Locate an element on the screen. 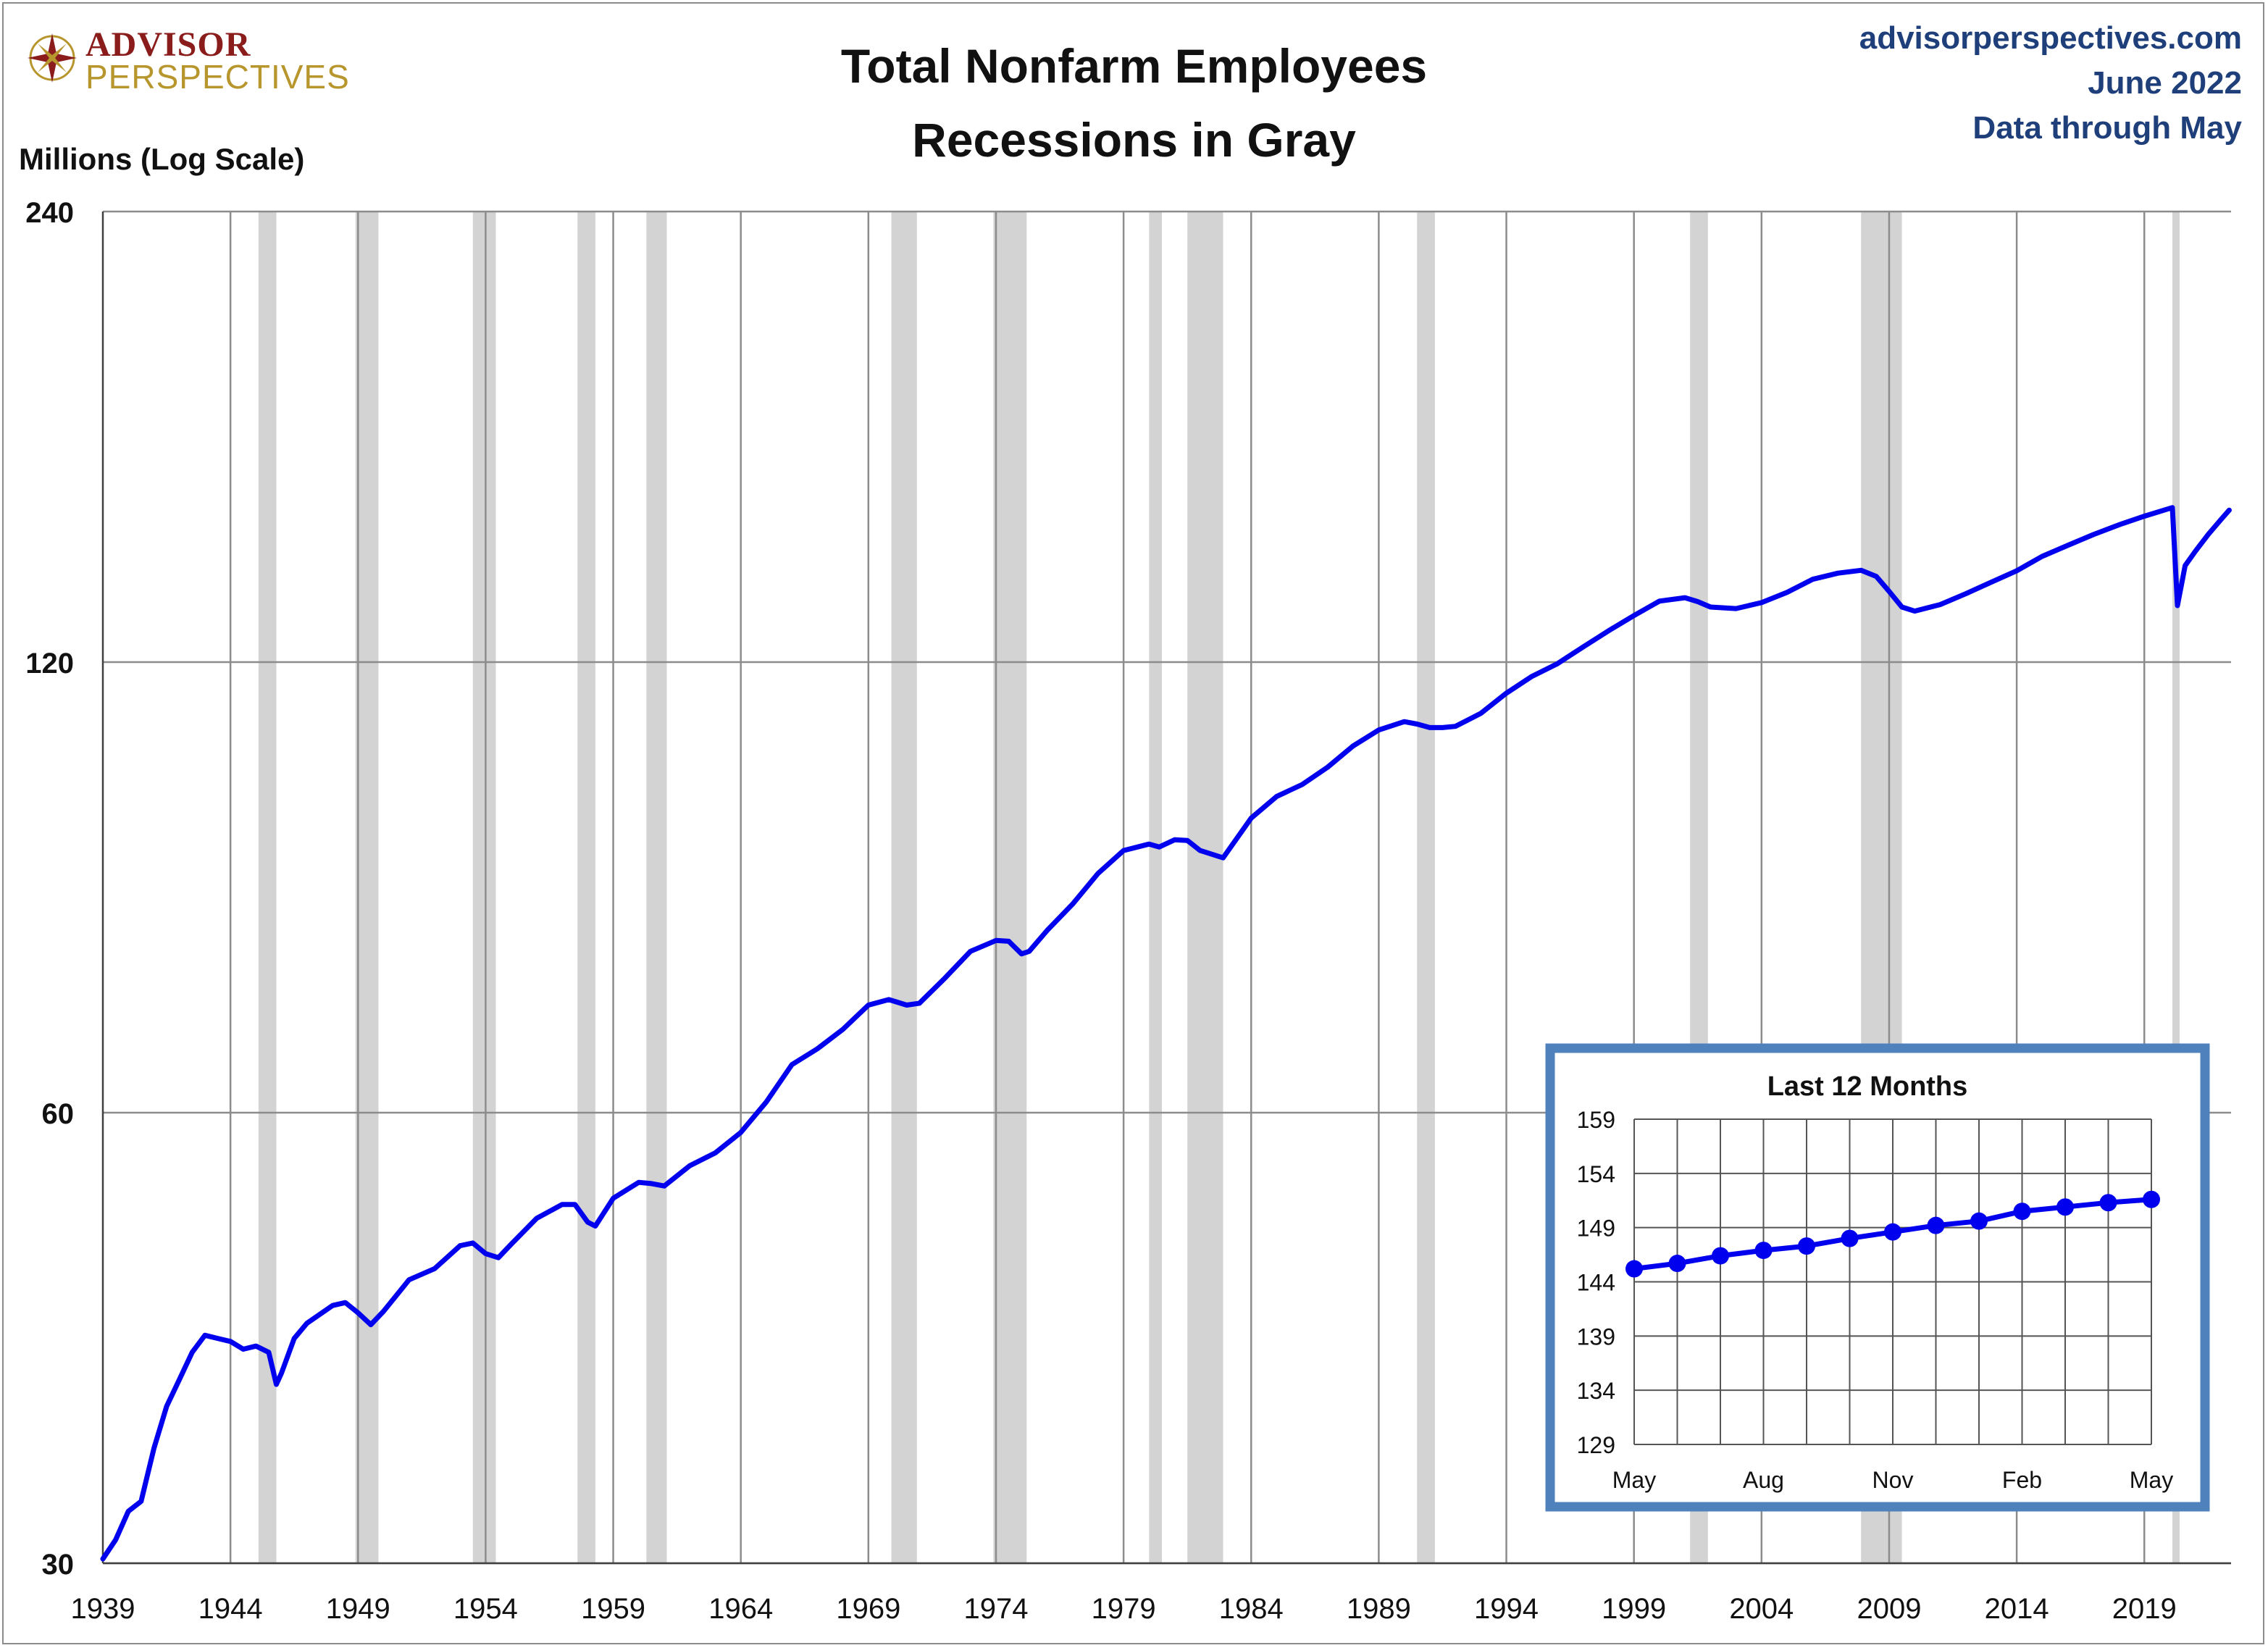 This screenshot has height=1648, width=2268. inset-title: Last 12 Months is located at coordinates (1868, 1086).